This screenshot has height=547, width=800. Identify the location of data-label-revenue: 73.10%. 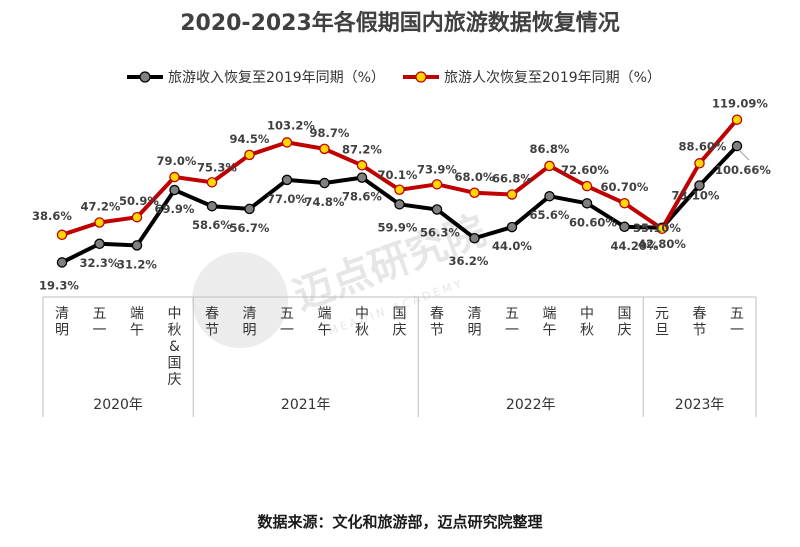
(696, 195).